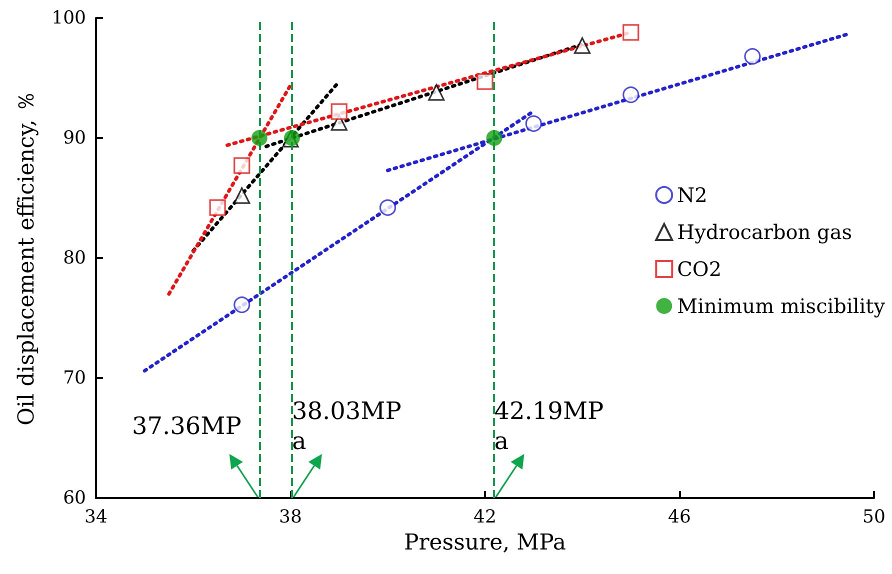 The width and height of the screenshot is (892, 574). I want to click on x-tick-label: 50, so click(874, 517).